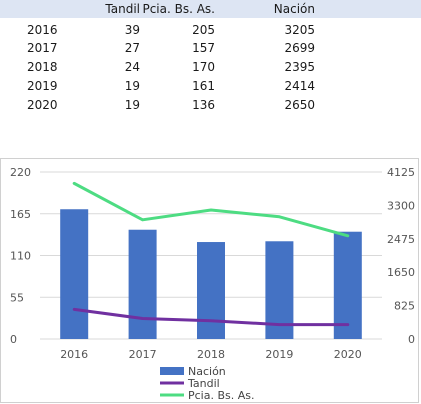  Describe the element at coordinates (13, 339) in the screenshot. I see `y-left-tick-label: 0` at that location.